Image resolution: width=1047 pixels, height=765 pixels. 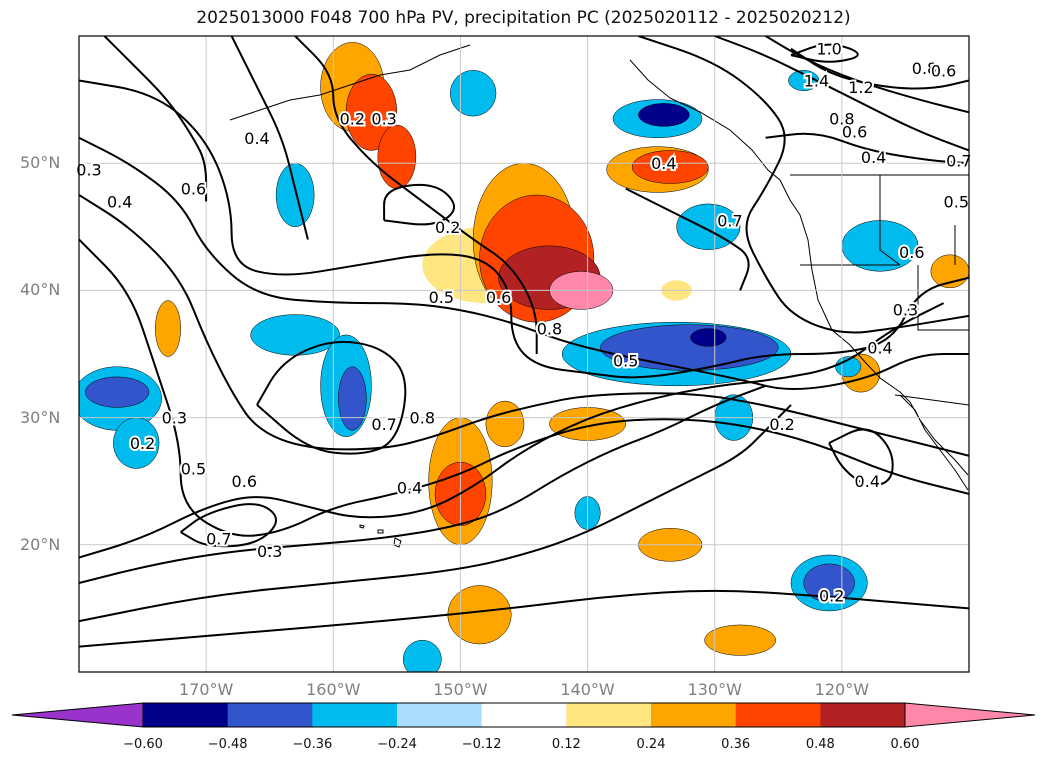 What do you see at coordinates (820, 744) in the screenshot?
I see `colorbar-tick-label: 0.48` at bounding box center [820, 744].